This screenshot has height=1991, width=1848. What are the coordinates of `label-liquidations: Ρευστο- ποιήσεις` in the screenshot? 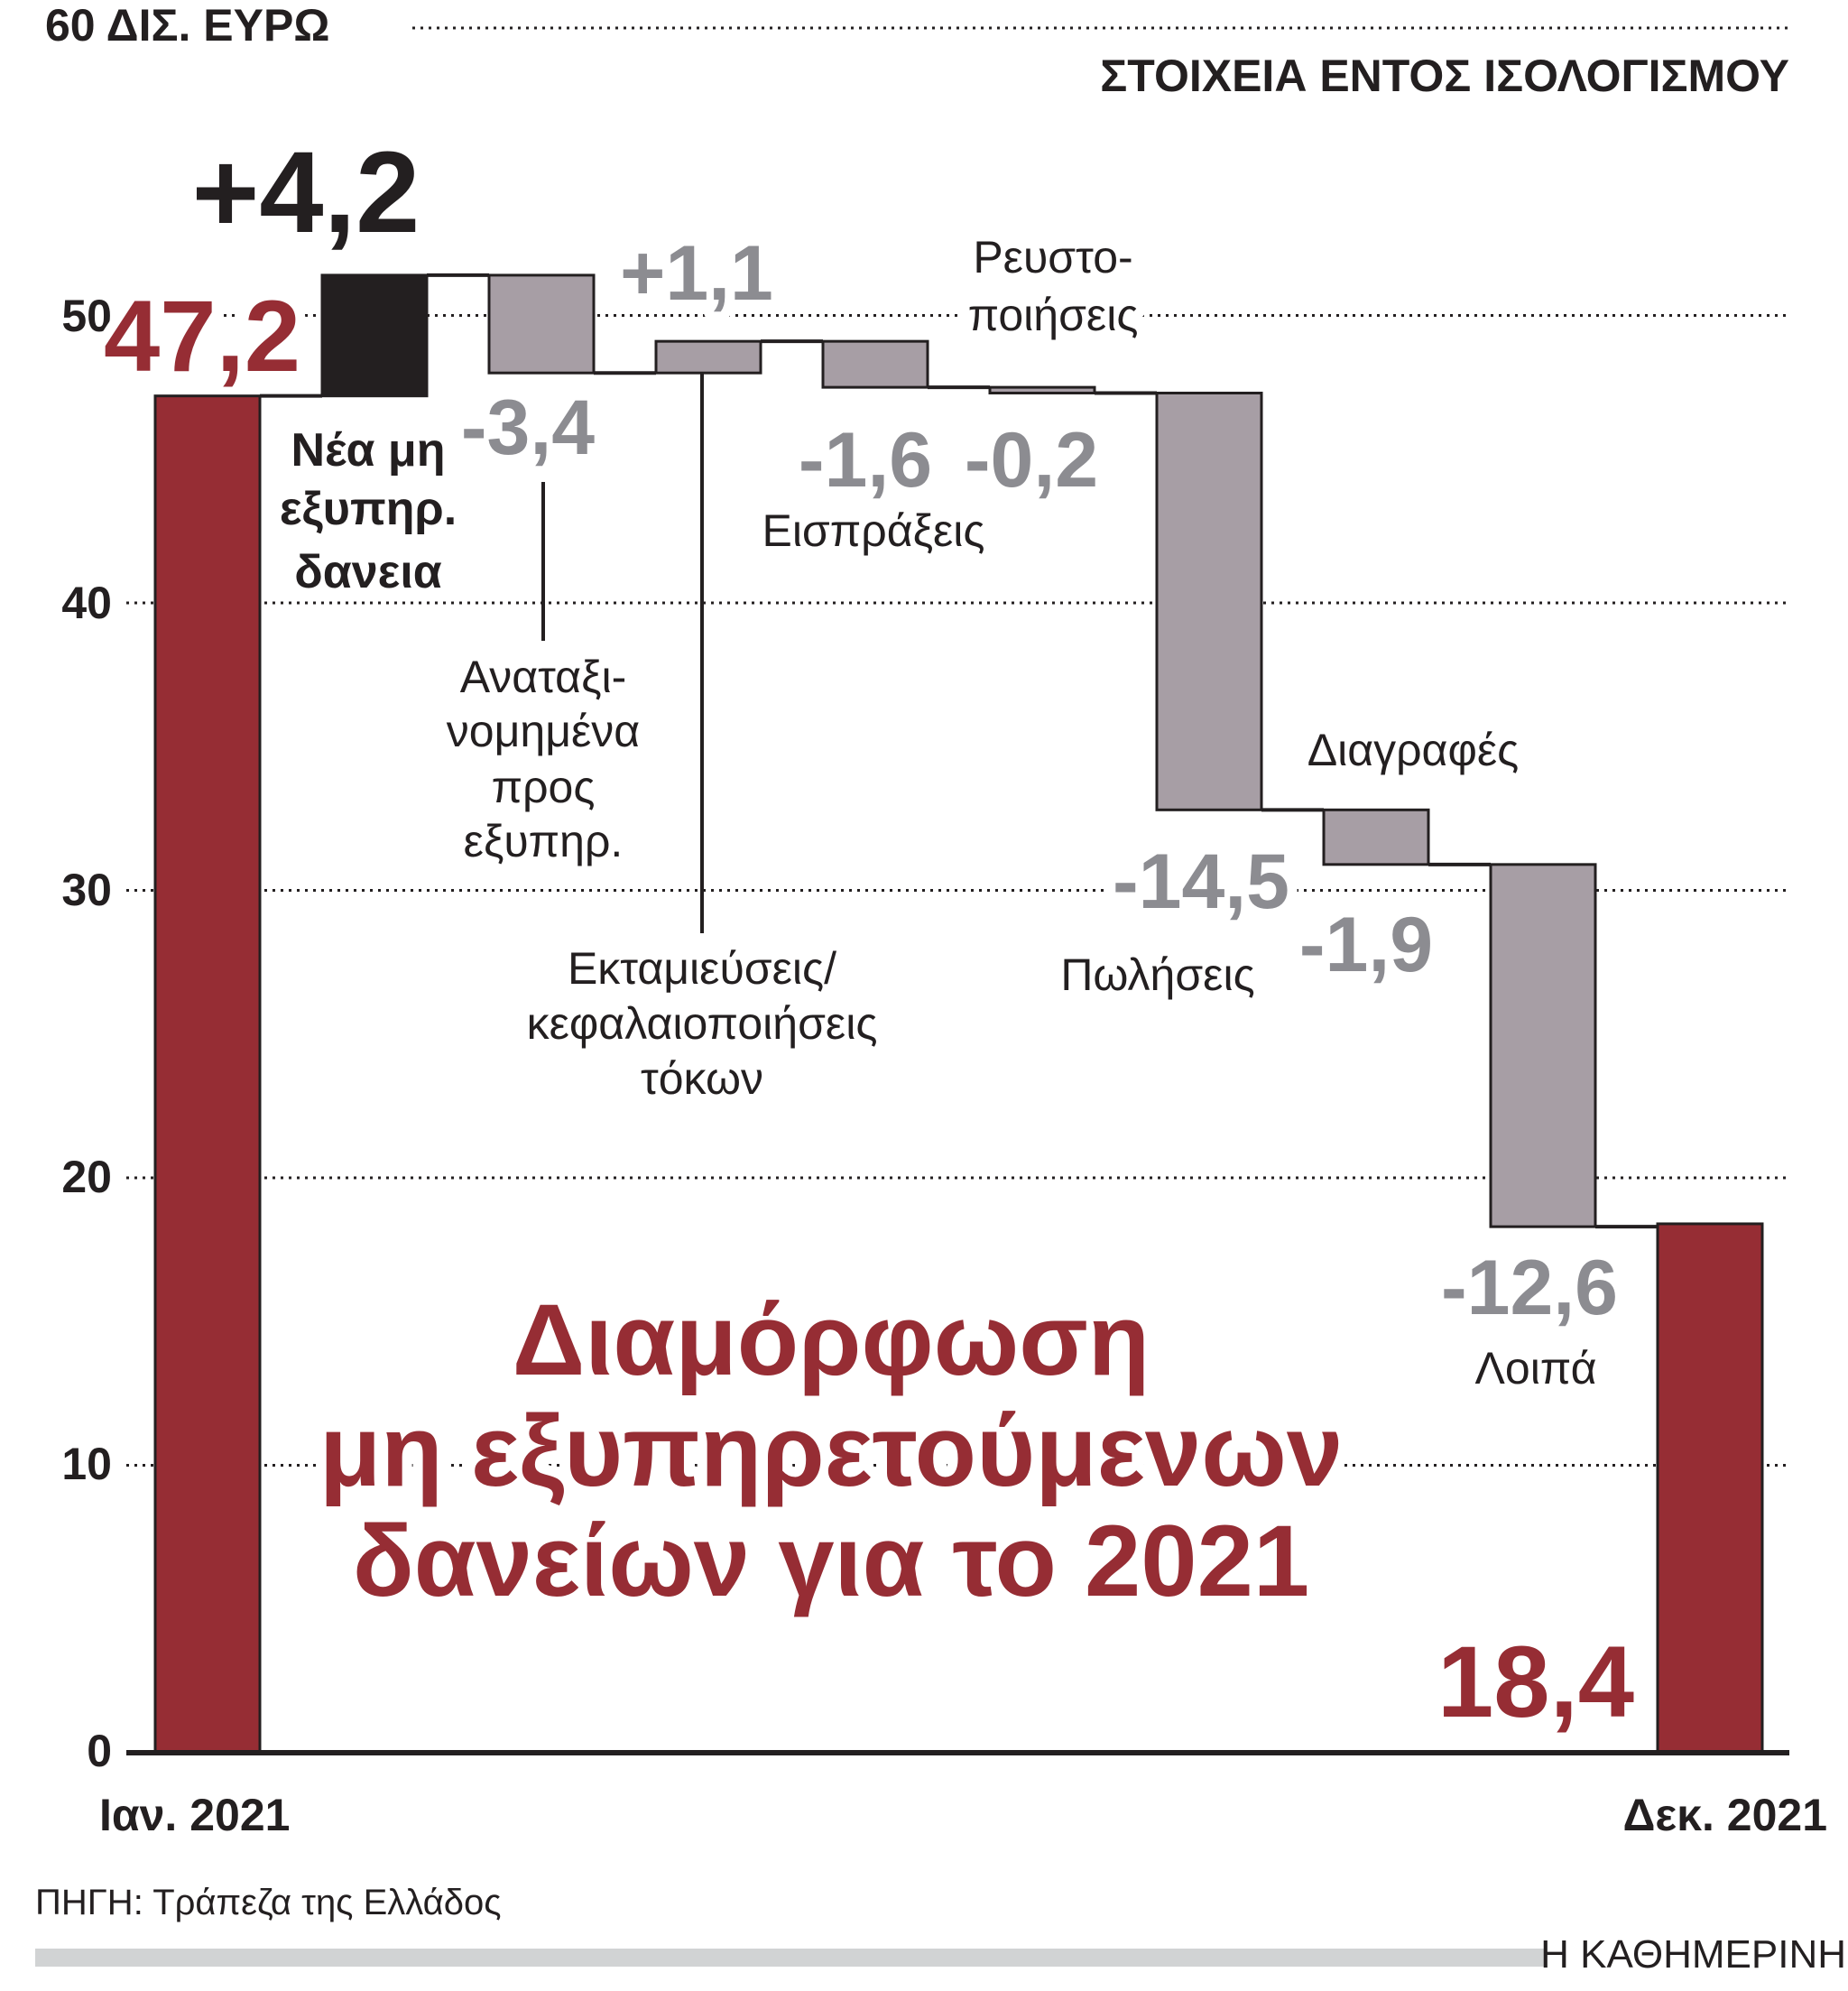 It's located at (1053, 286).